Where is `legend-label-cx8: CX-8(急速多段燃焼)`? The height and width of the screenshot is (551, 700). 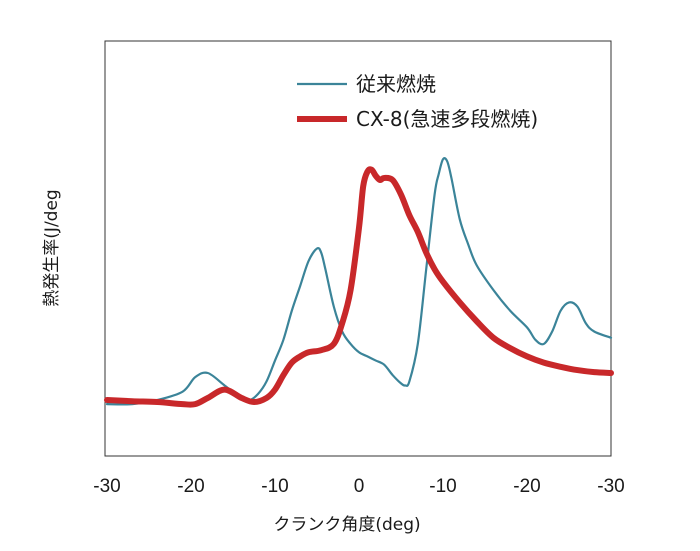 legend-label-cx8: CX-8(急速多段燃焼) is located at coordinates (447, 119).